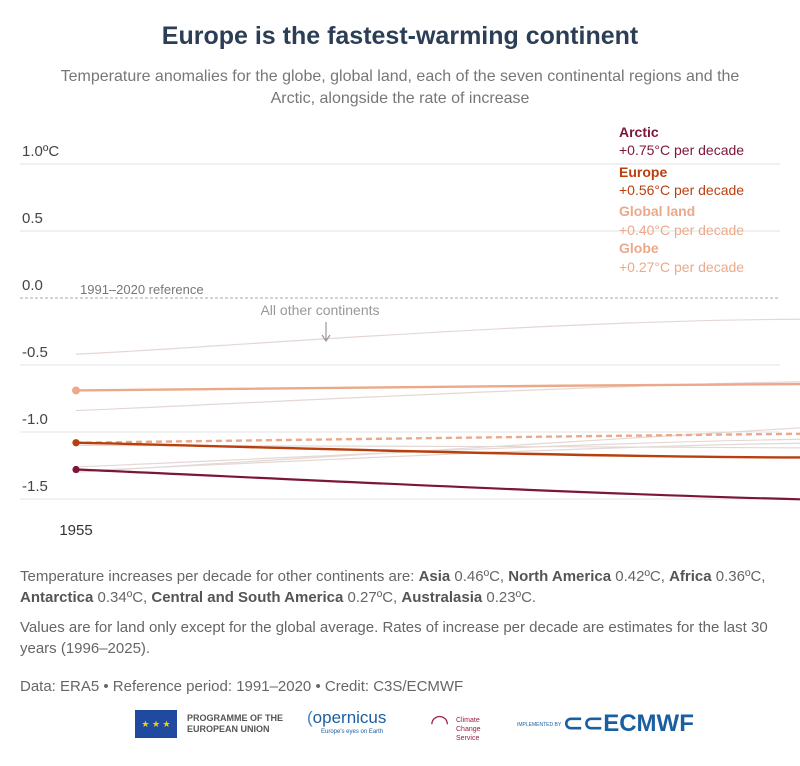 This screenshot has height=766, width=800. I want to click on globe-point, so click(76, 390).